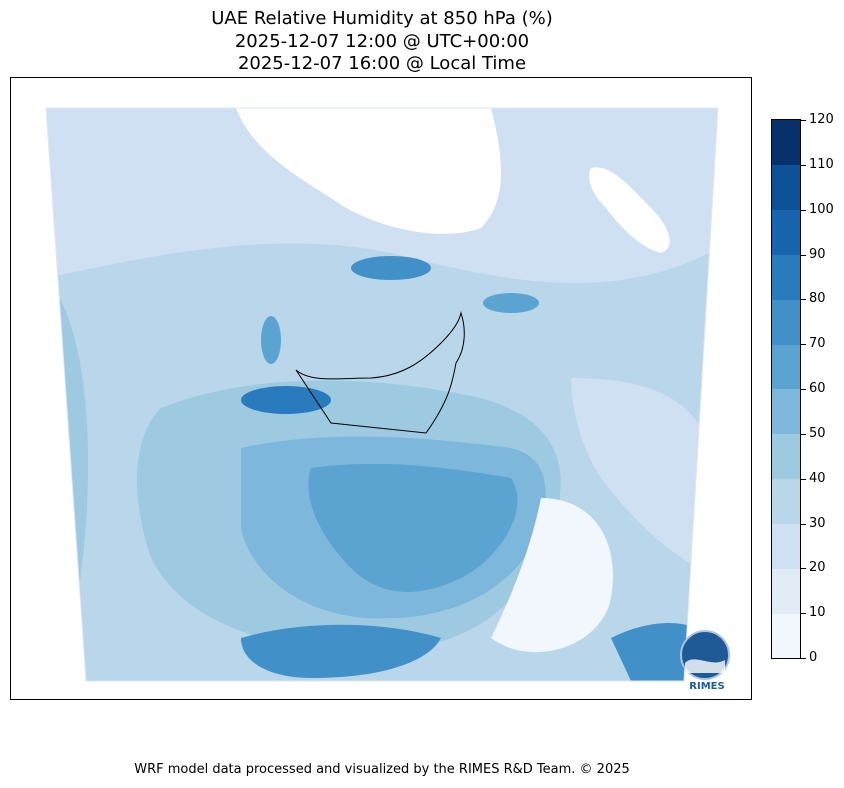 The width and height of the screenshot is (844, 788). Describe the element at coordinates (380, 372) in the screenshot. I see `uae-boundary` at that location.